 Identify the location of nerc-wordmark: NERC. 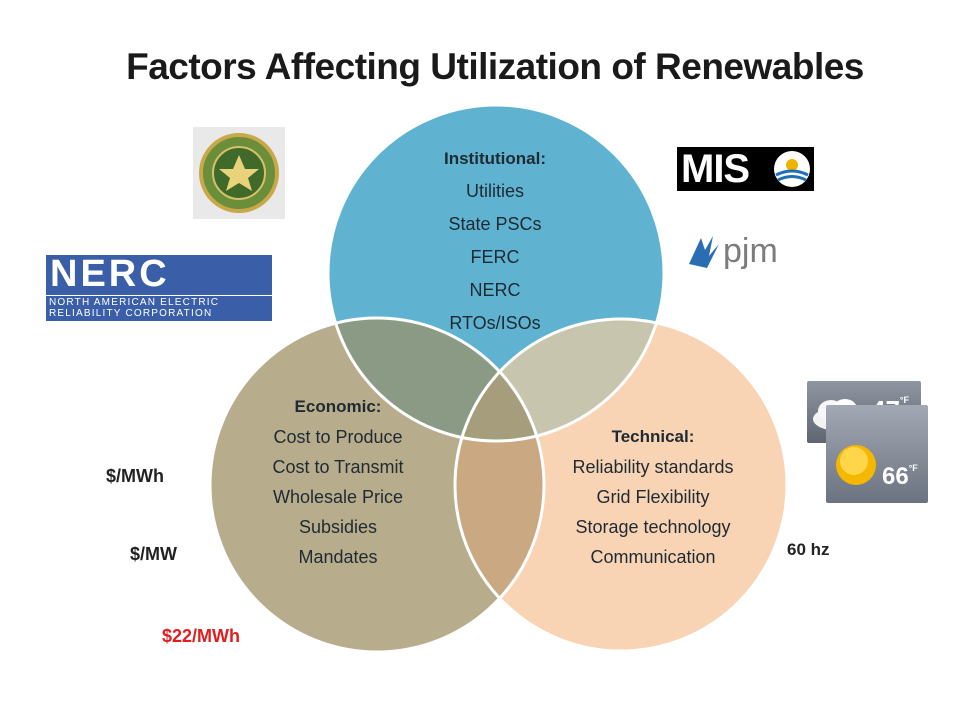
(110, 274).